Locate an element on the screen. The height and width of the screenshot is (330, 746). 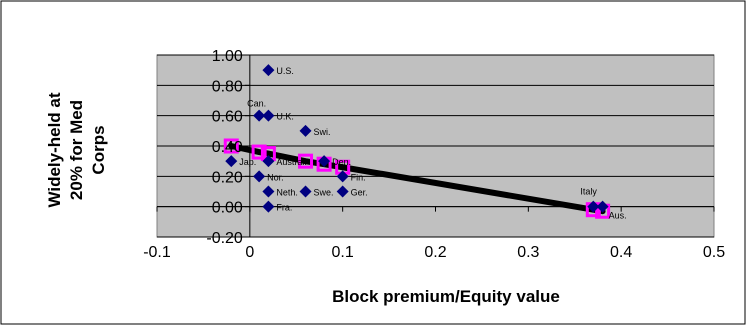
data-point-label: U.S. is located at coordinates (285, 71).